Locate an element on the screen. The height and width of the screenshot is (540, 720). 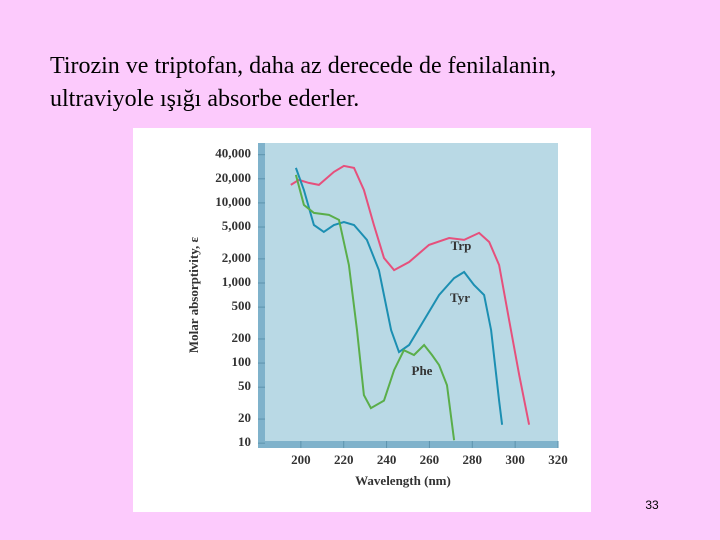
series-label: Tyr is located at coordinates (460, 297).